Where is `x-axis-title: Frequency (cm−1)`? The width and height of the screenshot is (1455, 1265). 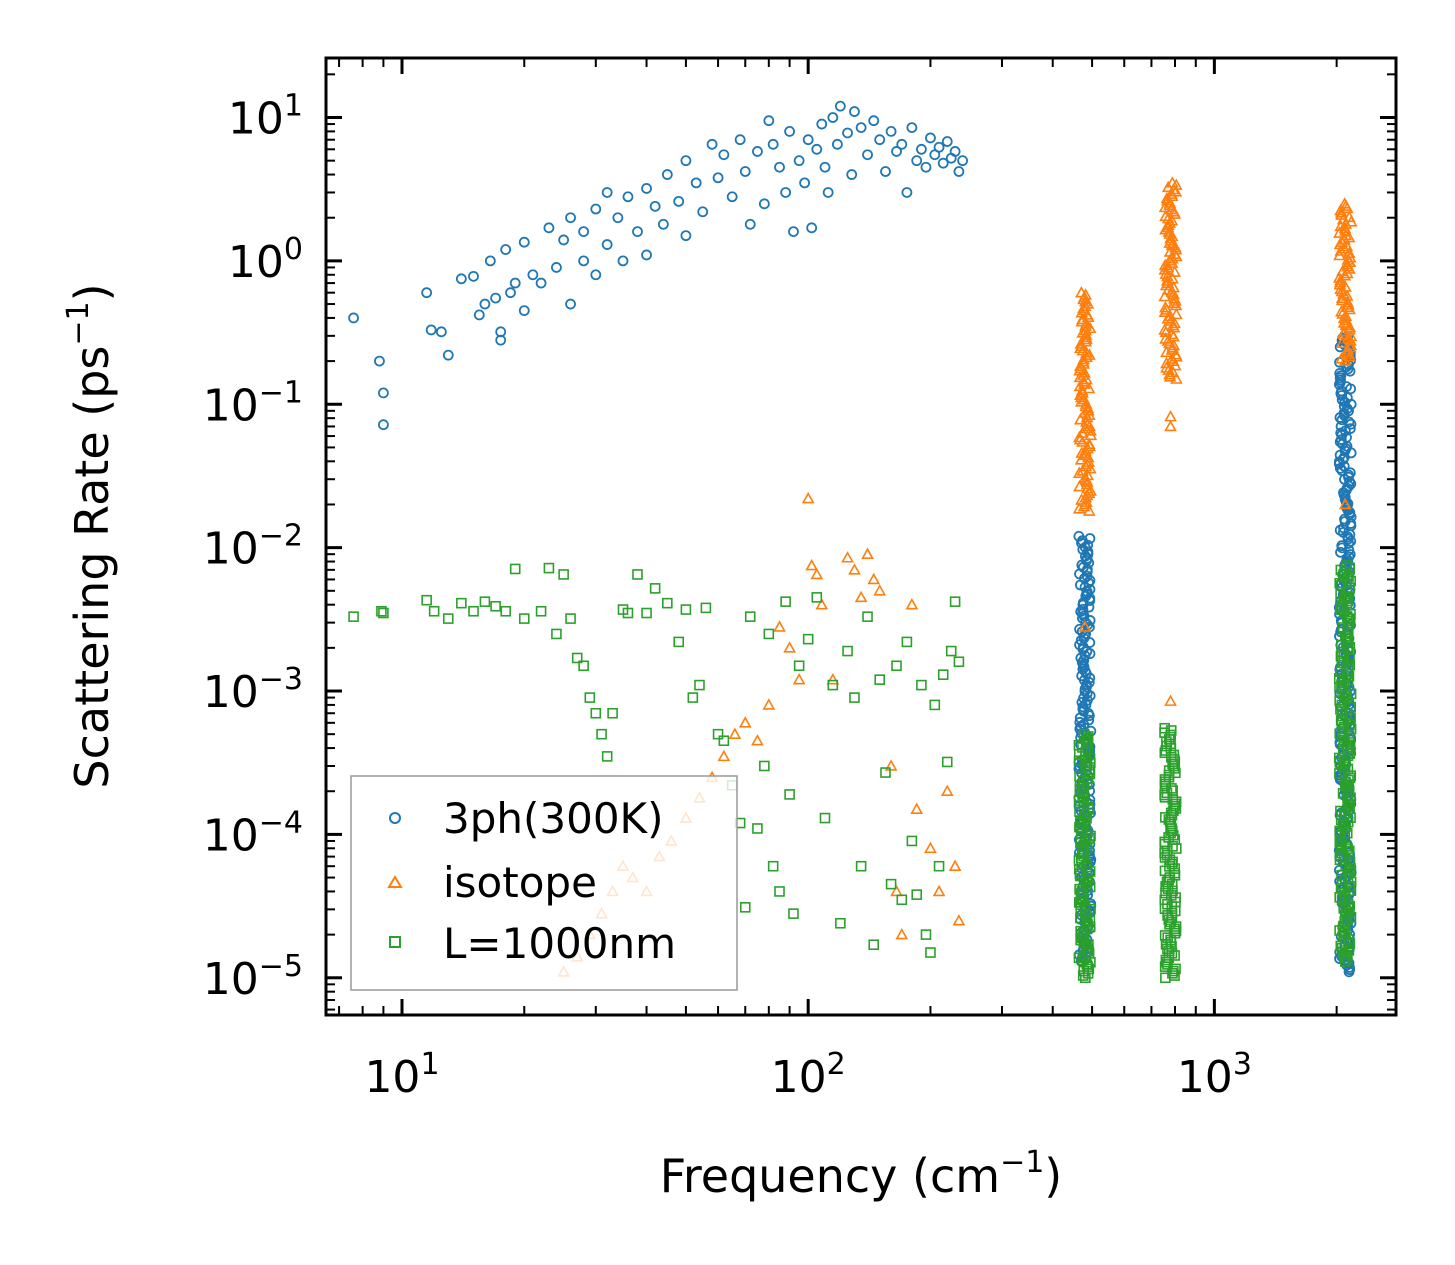 x-axis-title: Frequency (cm−1) is located at coordinates (861, 1174).